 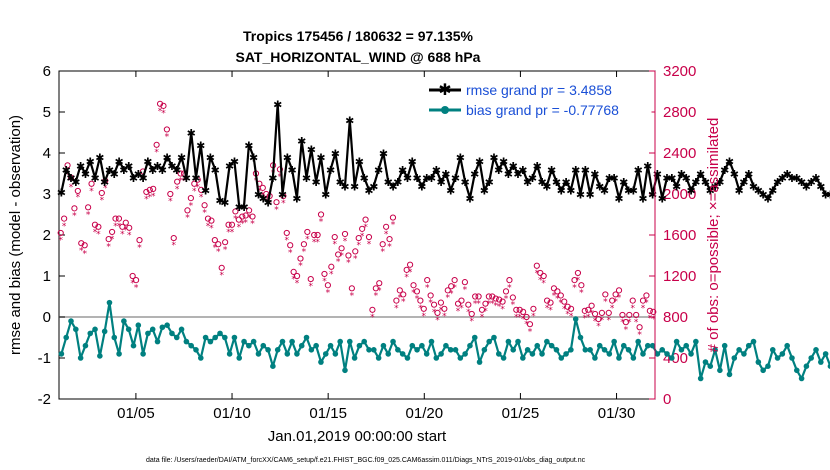 I want to click on y-left-tick-label: 6, so click(x=47, y=71).